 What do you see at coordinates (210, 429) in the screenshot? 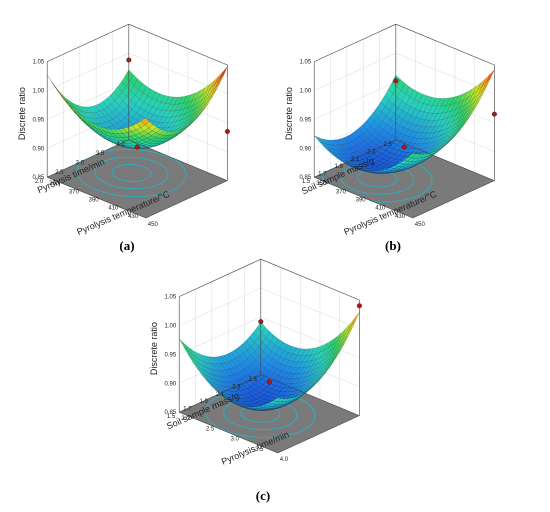
I see `y-tick-label: 2.5` at bounding box center [210, 429].